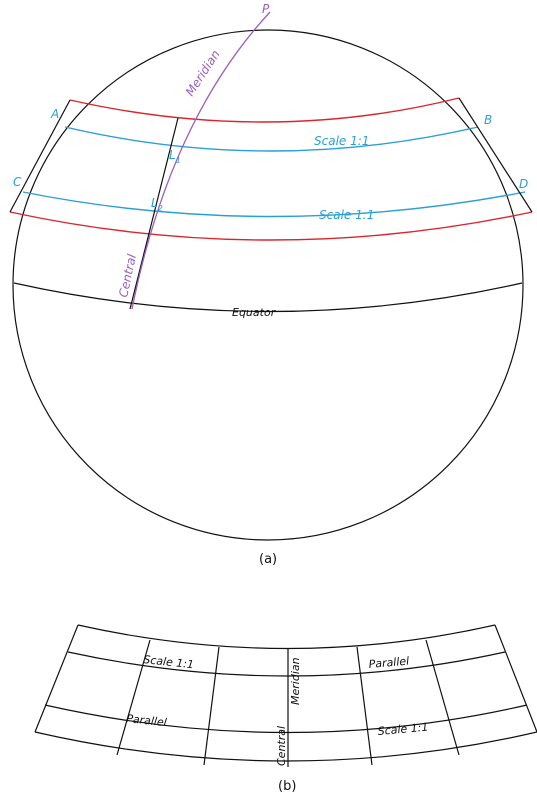 The height and width of the screenshot is (797, 537). What do you see at coordinates (495, 155) in the screenshot?
I see `cone-edge-right` at bounding box center [495, 155].